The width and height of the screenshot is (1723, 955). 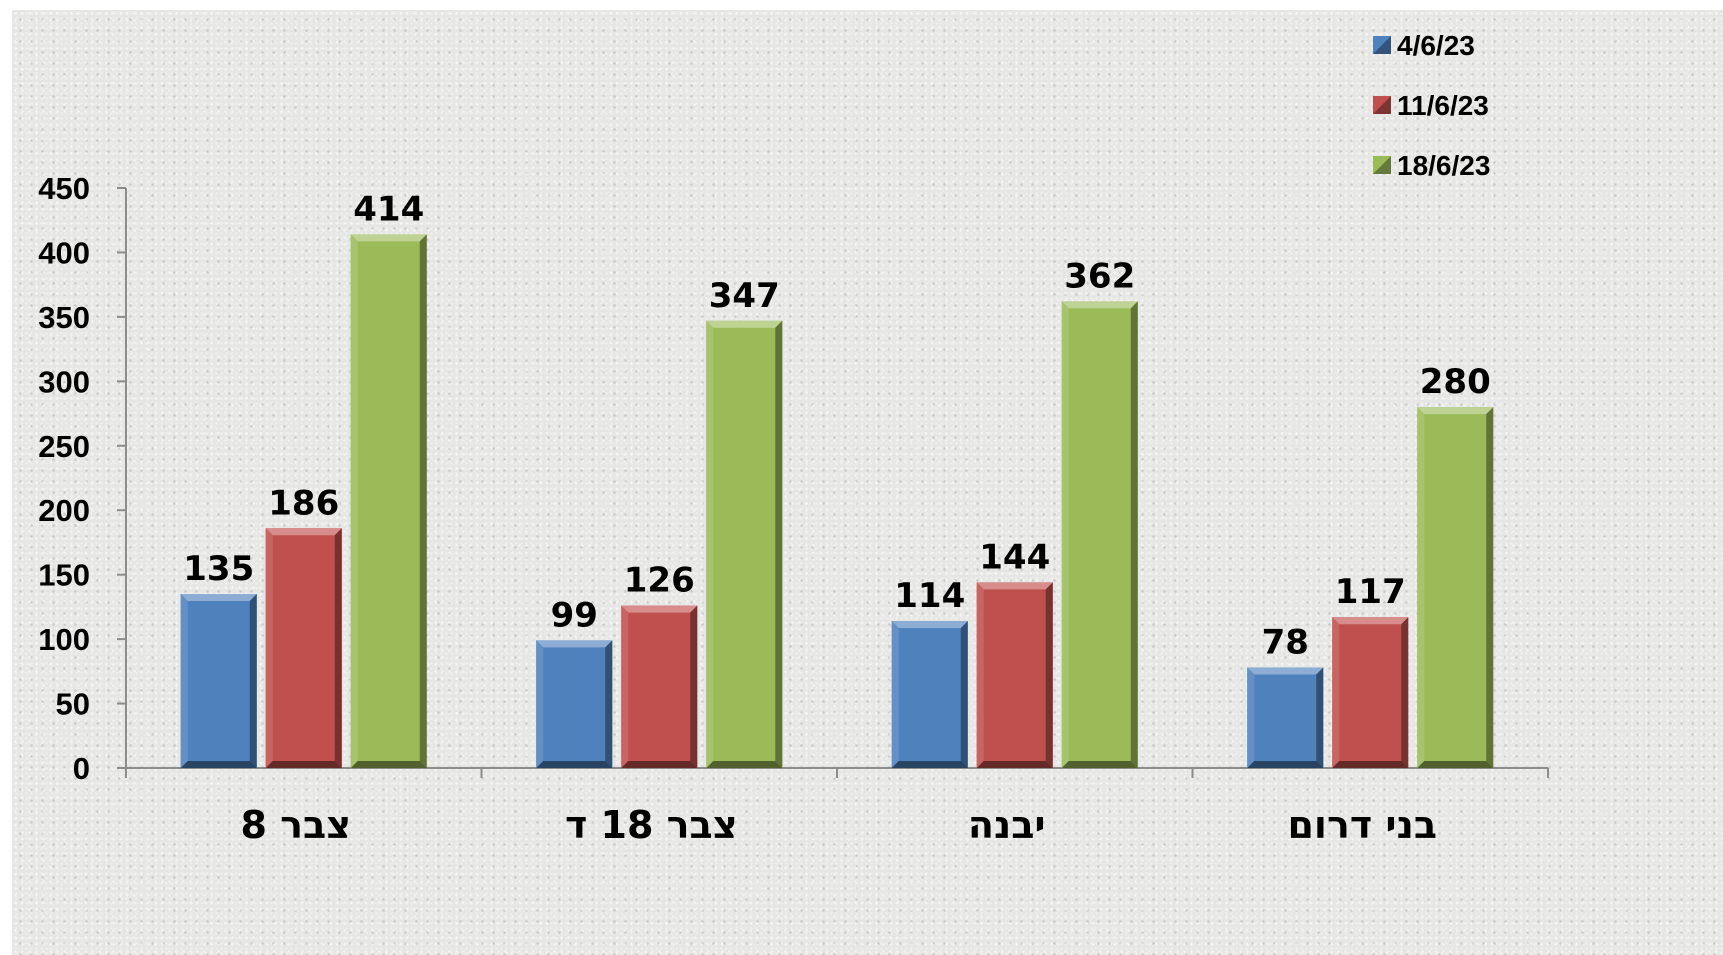 What do you see at coordinates (295, 825) in the screenshot?
I see `x-category-label: צבר 8` at bounding box center [295, 825].